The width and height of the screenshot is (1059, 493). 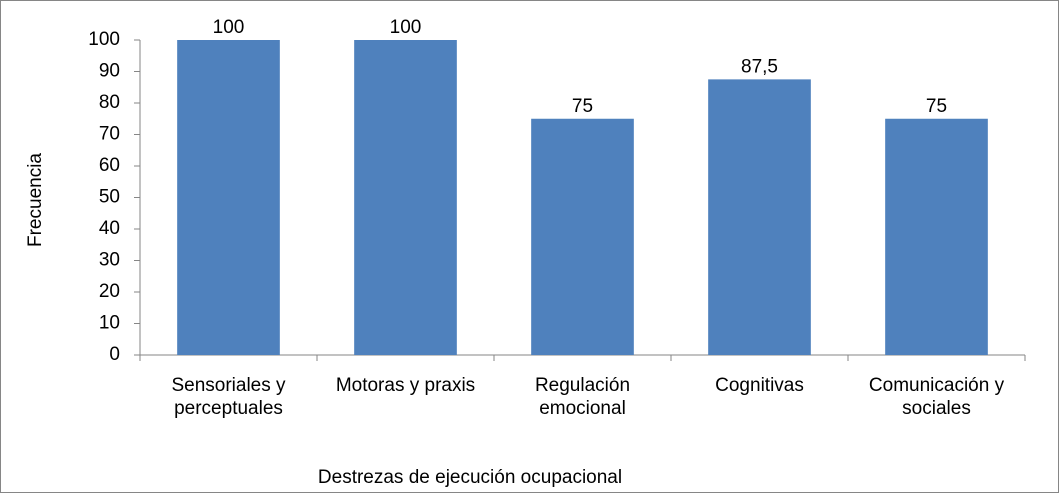 I want to click on y-tick-label: 100, so click(x=104, y=39).